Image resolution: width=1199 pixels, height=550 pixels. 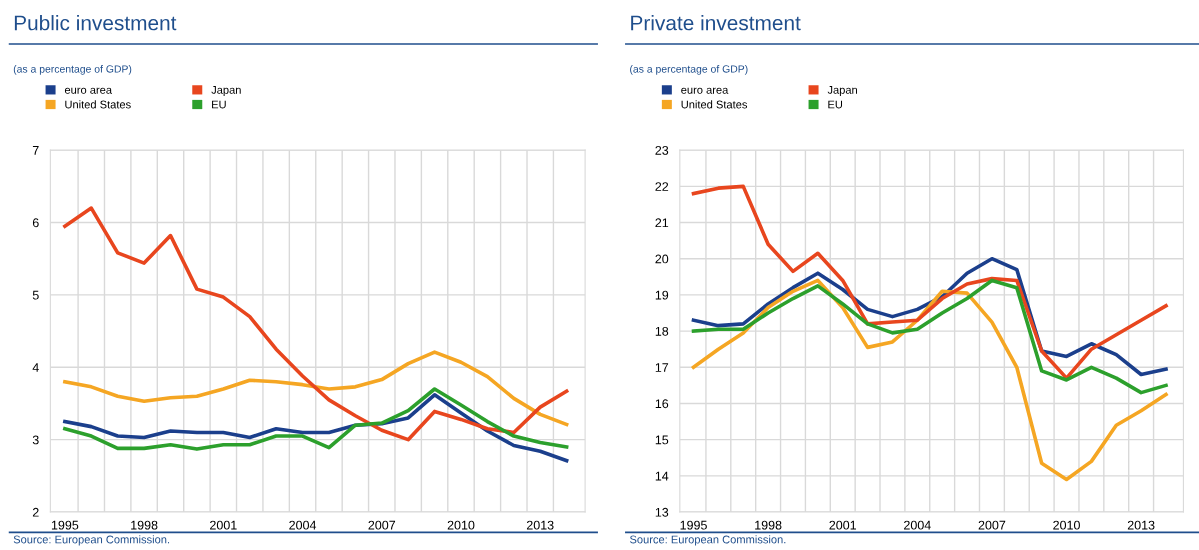 I want to click on y-tick-label: 14, so click(x=662, y=476).